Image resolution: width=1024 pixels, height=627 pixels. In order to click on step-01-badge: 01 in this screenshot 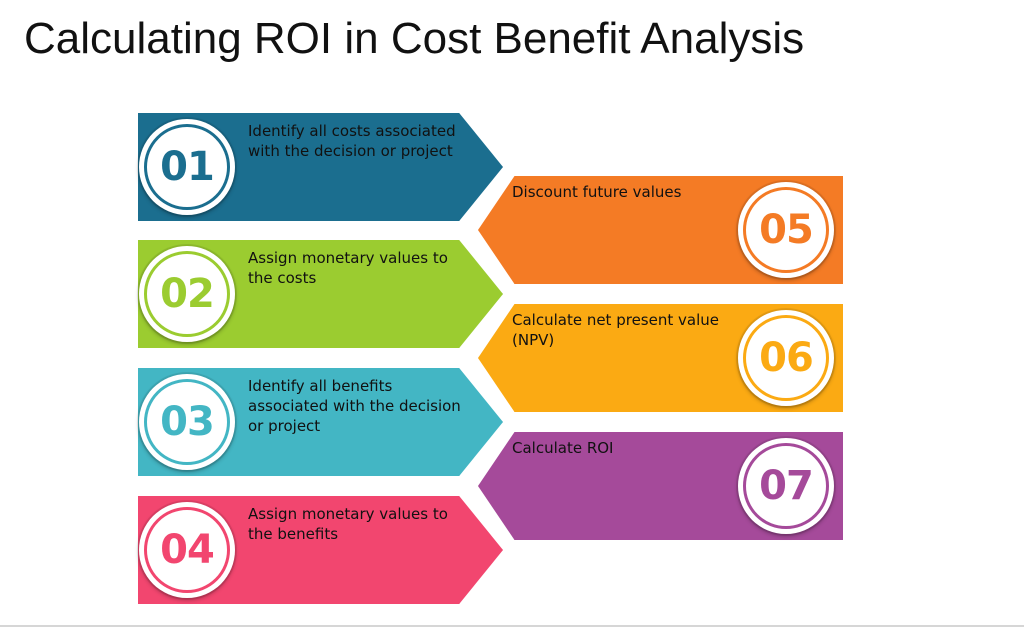, I will do `click(187, 167)`.